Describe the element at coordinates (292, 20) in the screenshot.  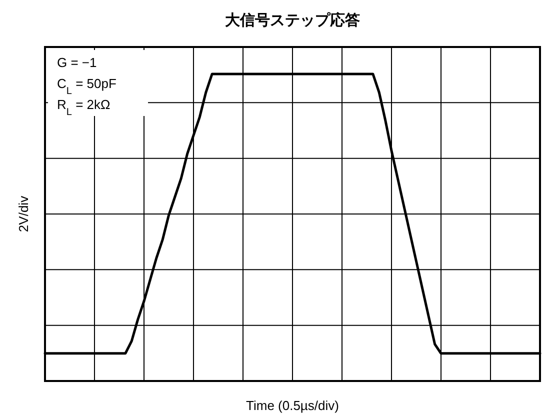
I see `chart-title: 大信号ステップ応答` at that location.